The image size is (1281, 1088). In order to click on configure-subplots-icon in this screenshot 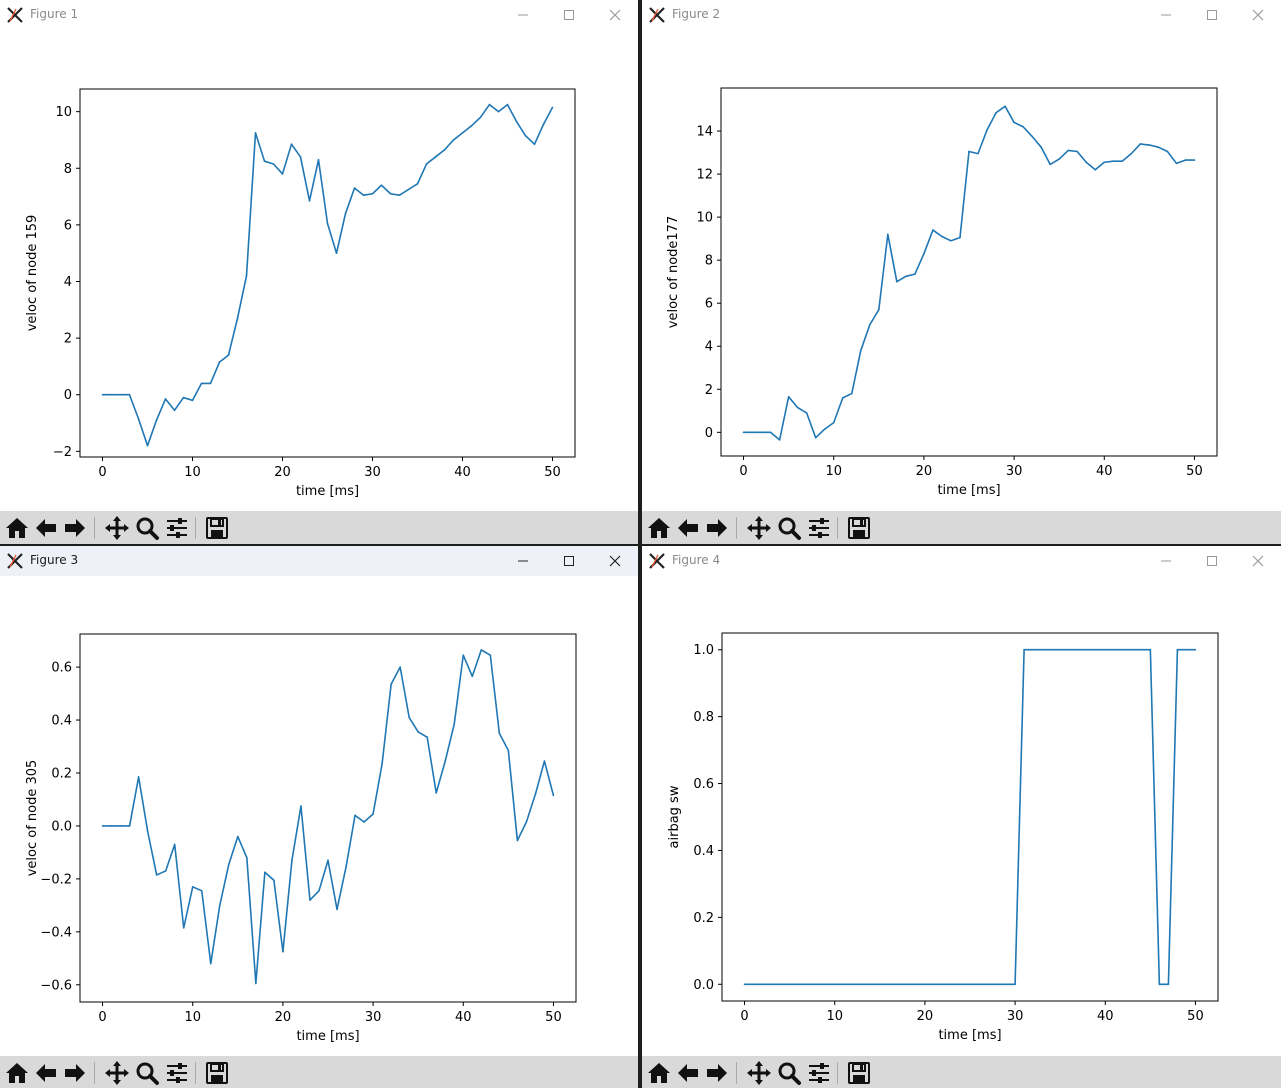, I will do `click(819, 528)`.